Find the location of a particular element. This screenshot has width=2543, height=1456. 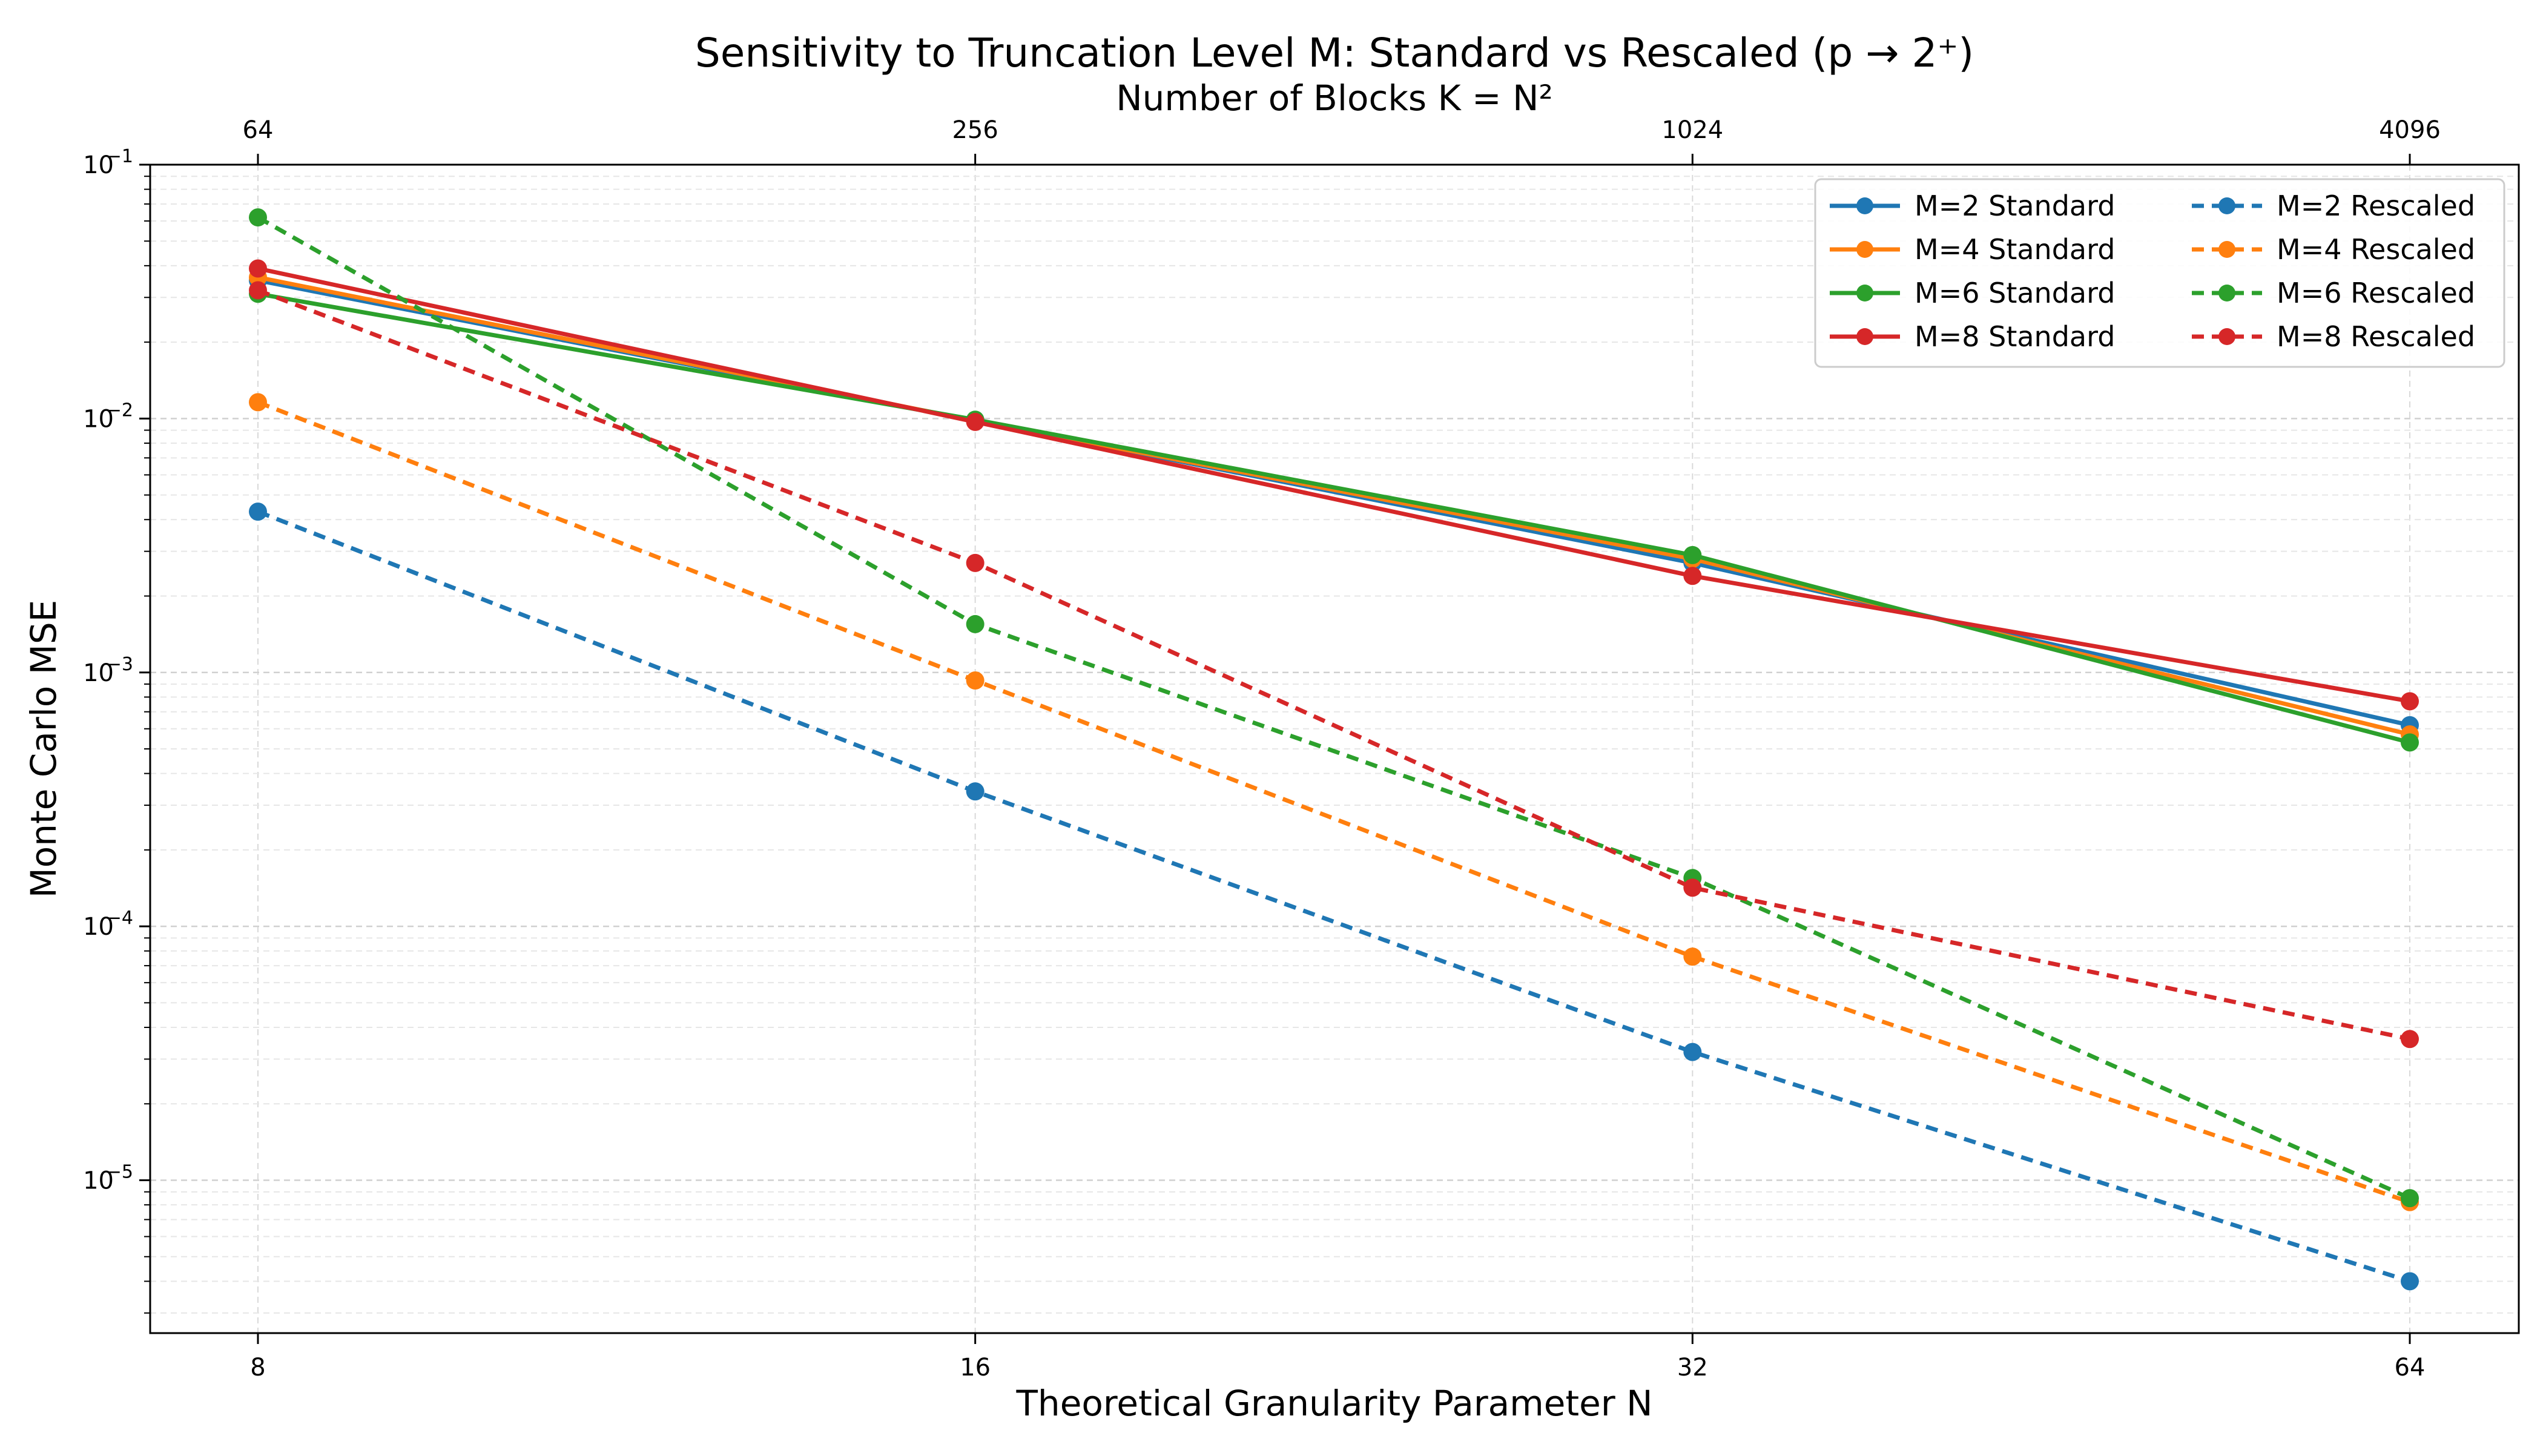

y-tick-label-exponent: −3 is located at coordinates (120, 664).